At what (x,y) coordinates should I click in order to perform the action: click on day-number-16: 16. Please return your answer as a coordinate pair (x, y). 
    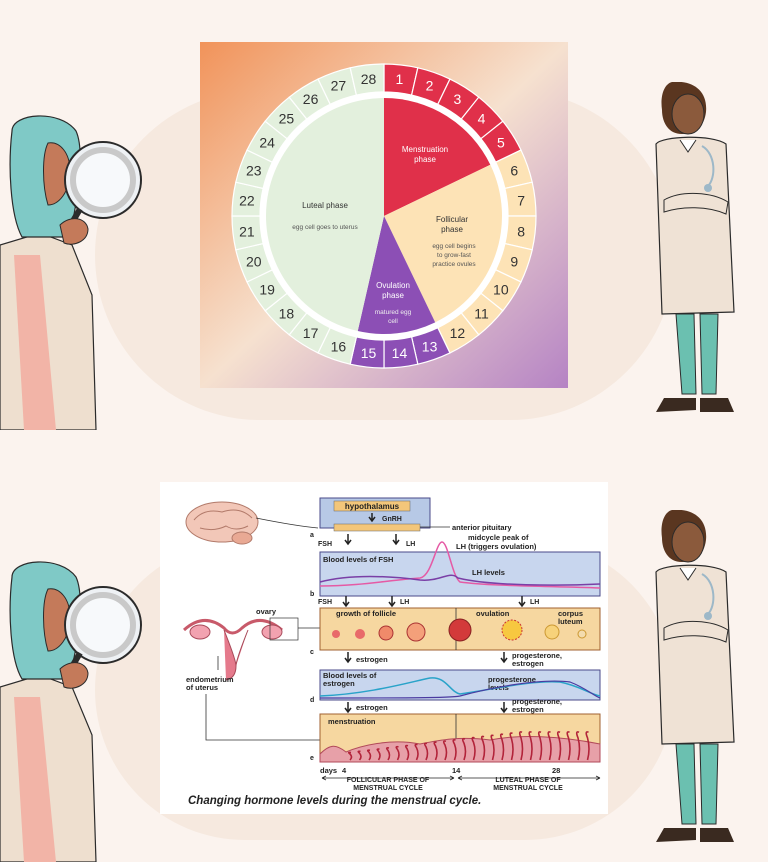
    Looking at the image, I should click on (339, 346).